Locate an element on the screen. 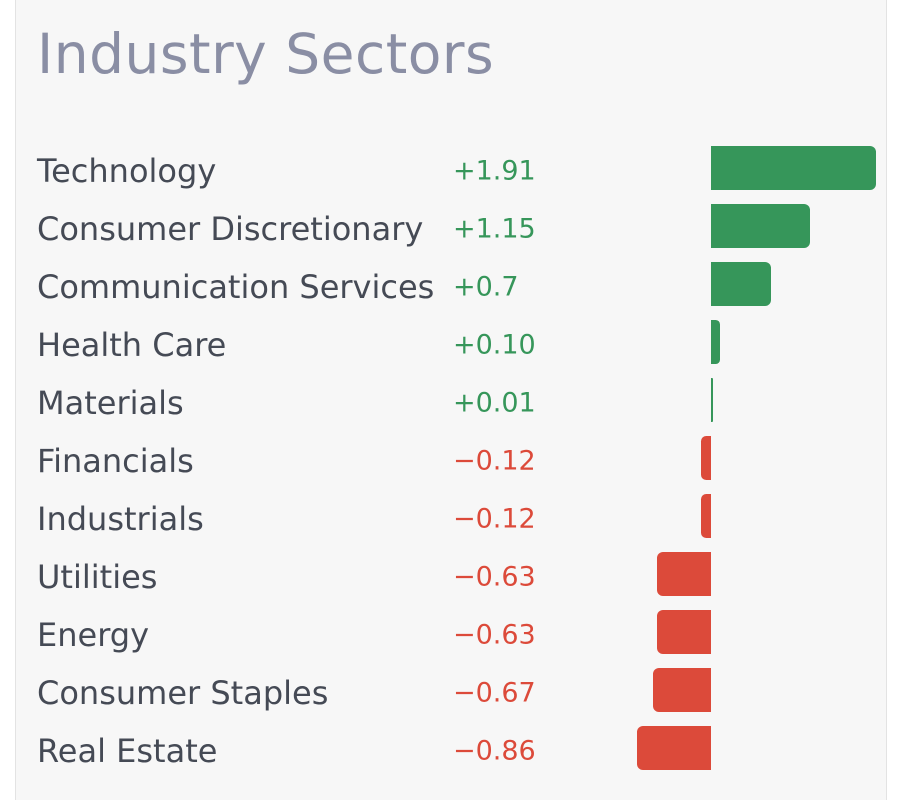 The image size is (897, 800). sector-name: Consumer Staples is located at coordinates (183, 693).